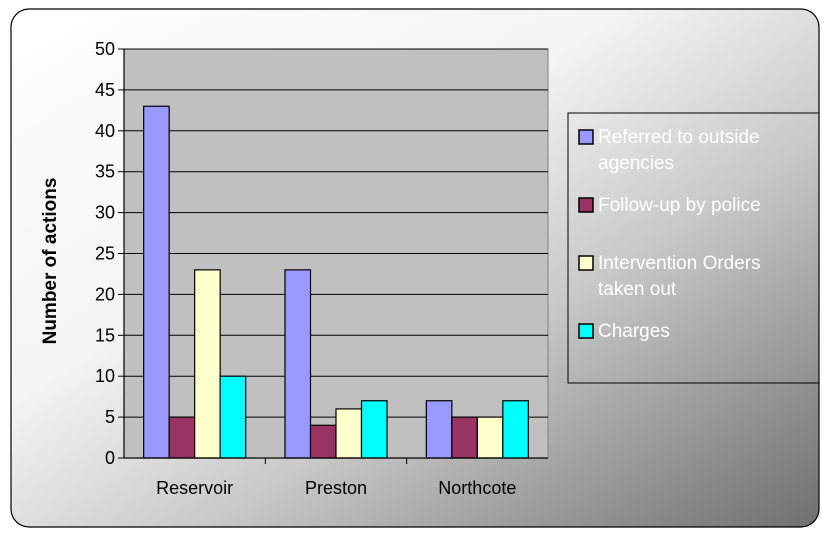 This screenshot has width=822, height=538. What do you see at coordinates (110, 417) in the screenshot?
I see `y-tick-label: 5` at bounding box center [110, 417].